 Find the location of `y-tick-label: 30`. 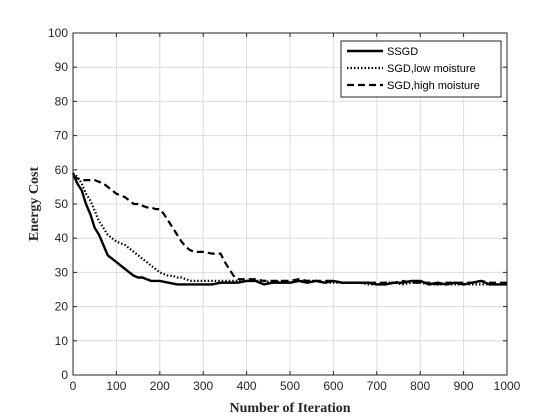

y-tick-label: 30 is located at coordinates (62, 272).